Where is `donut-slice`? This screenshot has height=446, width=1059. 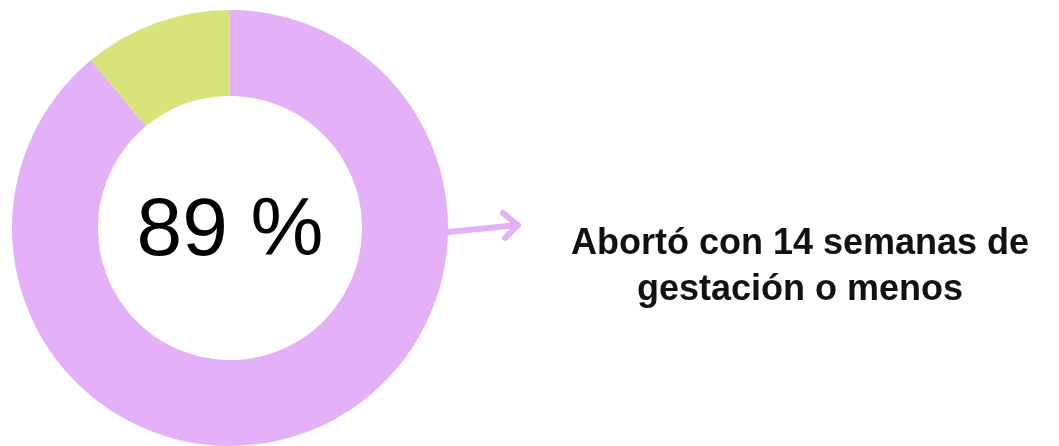
donut-slice is located at coordinates (160, 68).